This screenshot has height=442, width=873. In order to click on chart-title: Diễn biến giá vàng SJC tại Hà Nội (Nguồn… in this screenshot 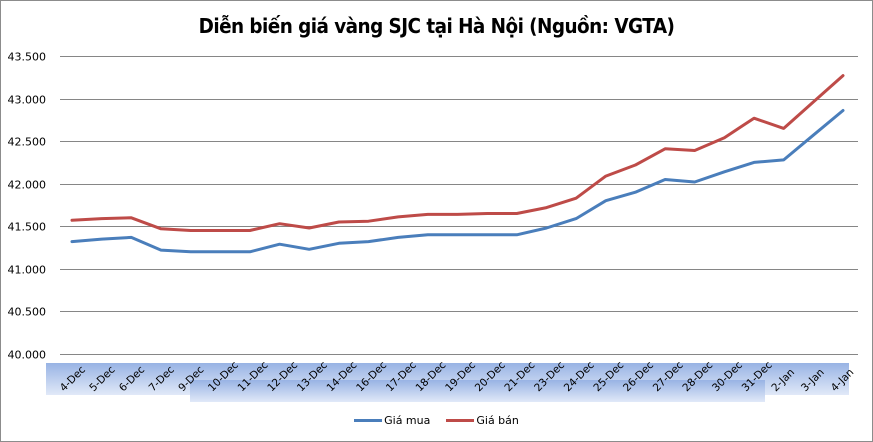, I will do `click(436, 26)`.